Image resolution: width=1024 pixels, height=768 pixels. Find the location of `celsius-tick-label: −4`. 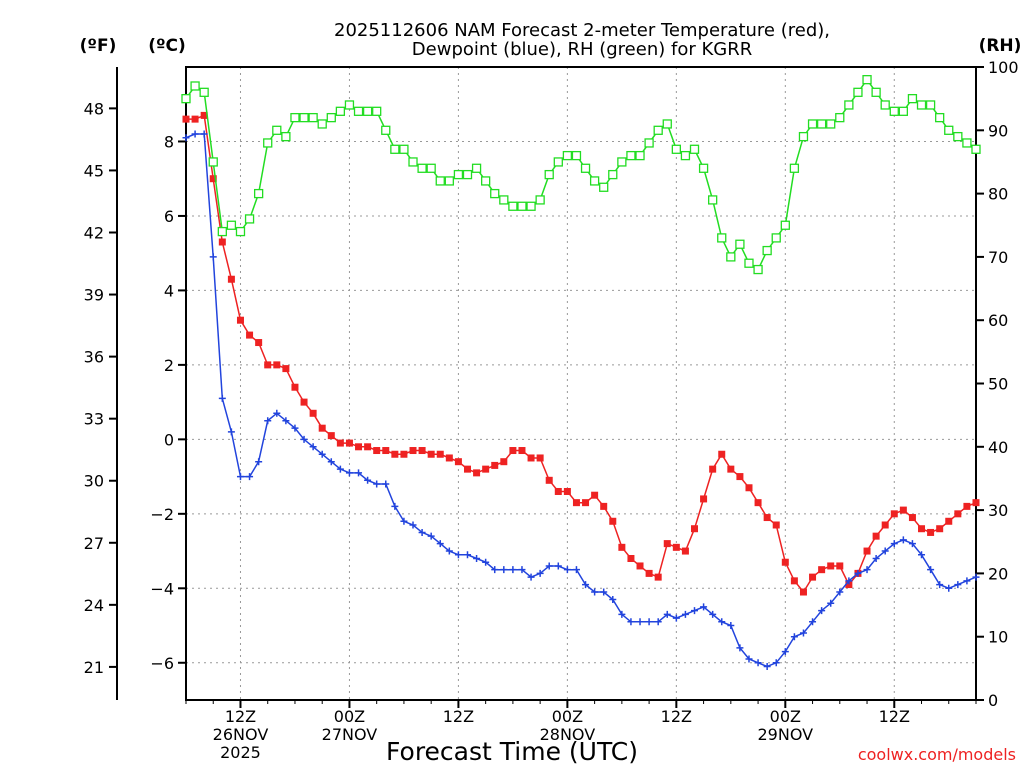

celsius-tick-label: −4 is located at coordinates (162, 588).